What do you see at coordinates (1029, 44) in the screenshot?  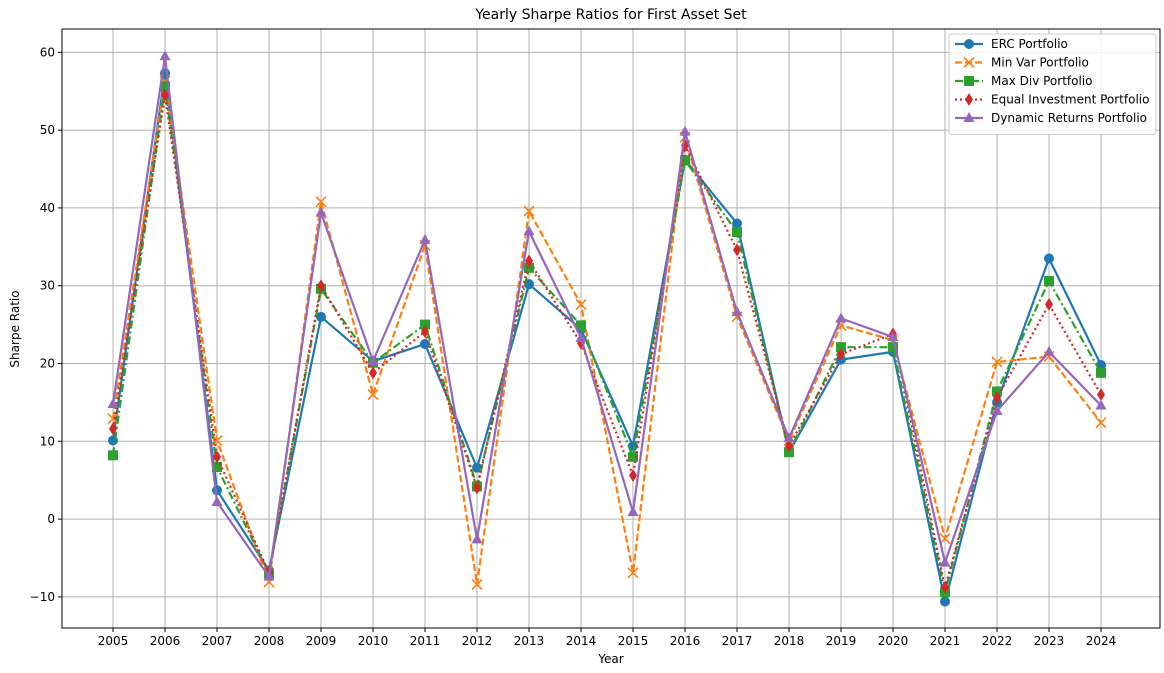 I see `legend-label: ERC Portfolio` at bounding box center [1029, 44].